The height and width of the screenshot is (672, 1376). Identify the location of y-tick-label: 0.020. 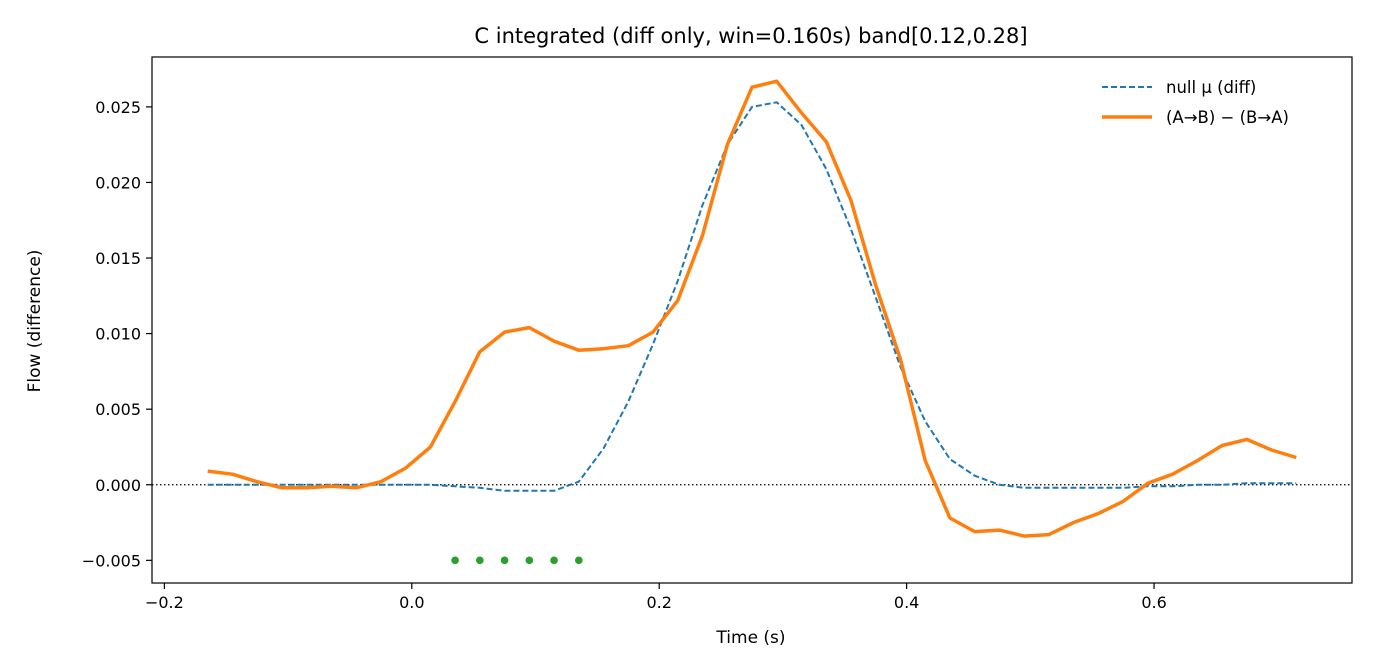
(118, 182).